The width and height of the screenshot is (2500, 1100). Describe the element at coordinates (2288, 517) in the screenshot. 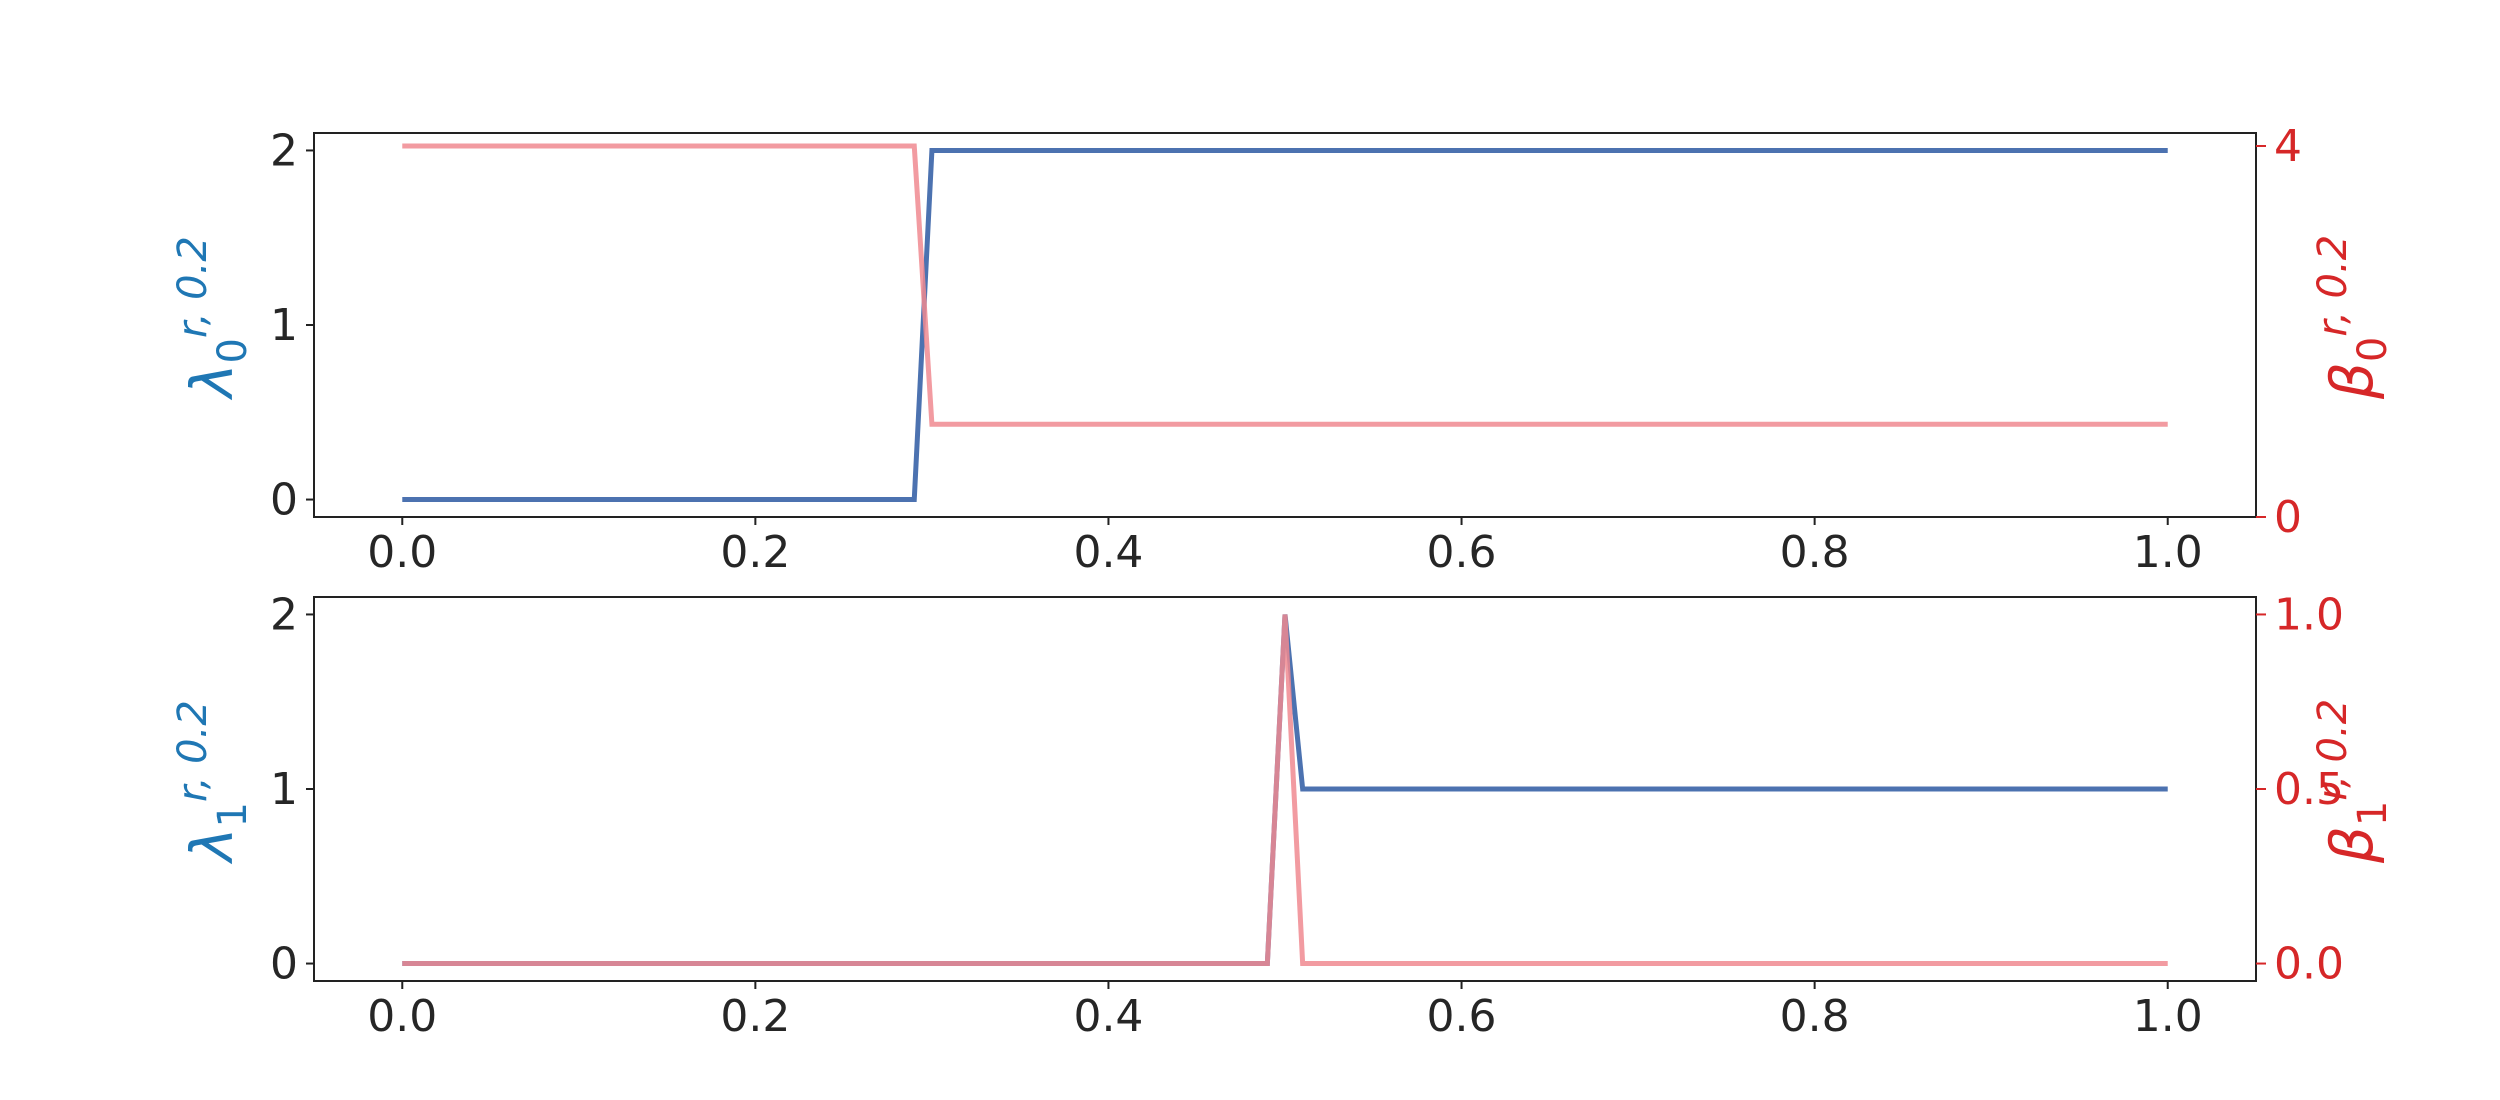

I see `y2-tick-label: 0` at that location.